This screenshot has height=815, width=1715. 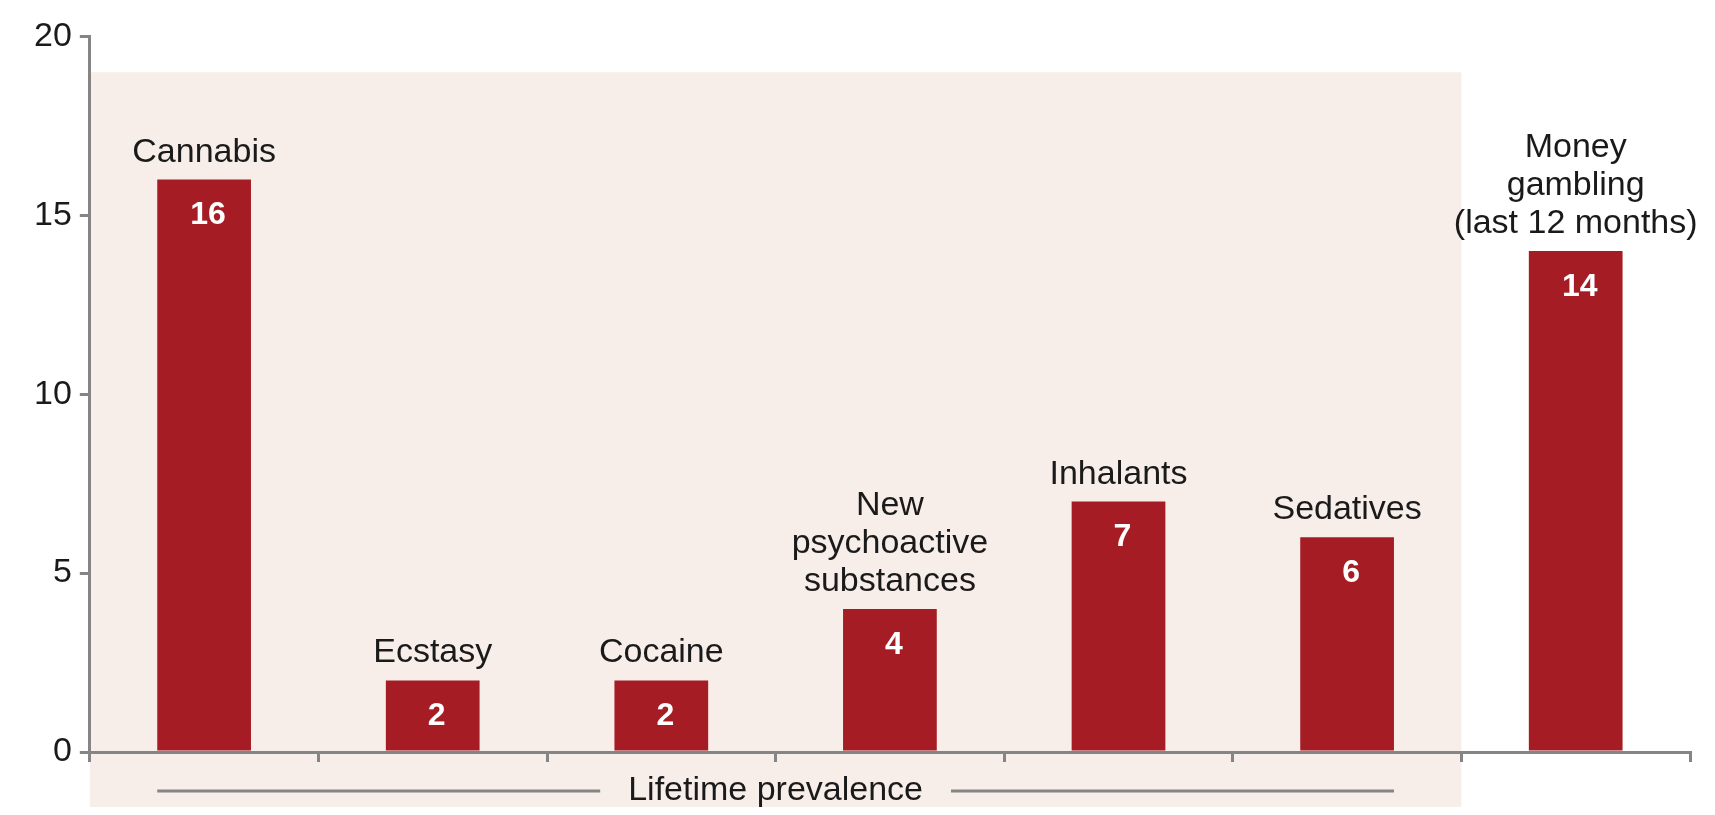 I want to click on x-tick-label: New psychoactive substances, so click(x=890, y=540).